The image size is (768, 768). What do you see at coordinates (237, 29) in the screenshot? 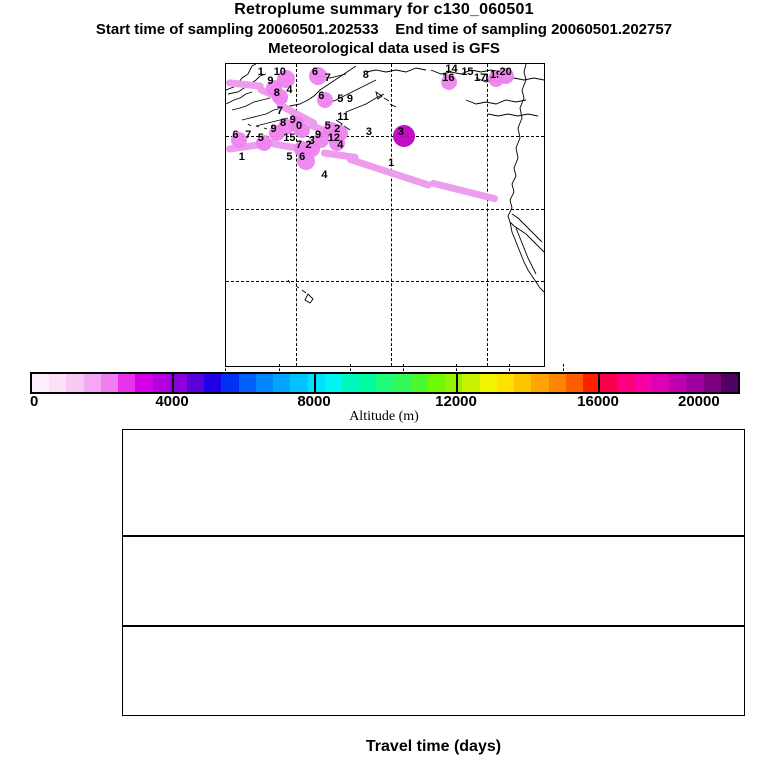
I see `start-time-label: Start time of sampling 20060501.202533` at bounding box center [237, 29].